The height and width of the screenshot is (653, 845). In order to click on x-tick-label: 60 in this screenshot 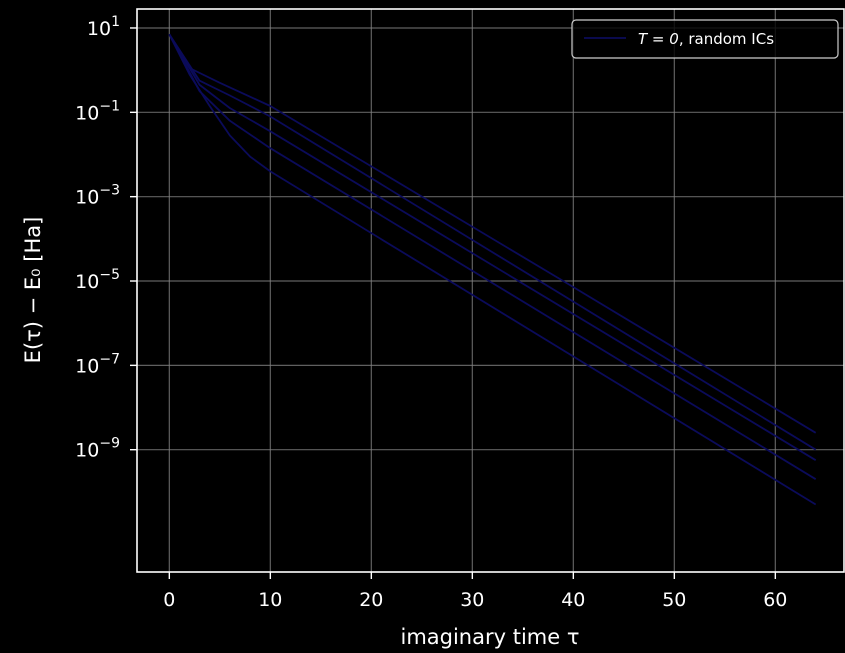, I will do `click(775, 600)`.